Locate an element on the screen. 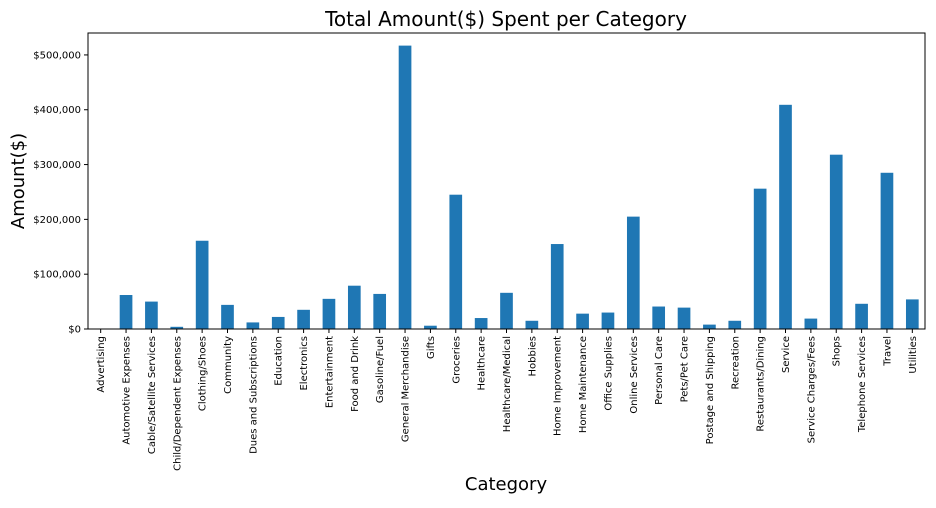 The height and width of the screenshot is (508, 936). x-tick-label: Automotive Expenses is located at coordinates (127, 390).